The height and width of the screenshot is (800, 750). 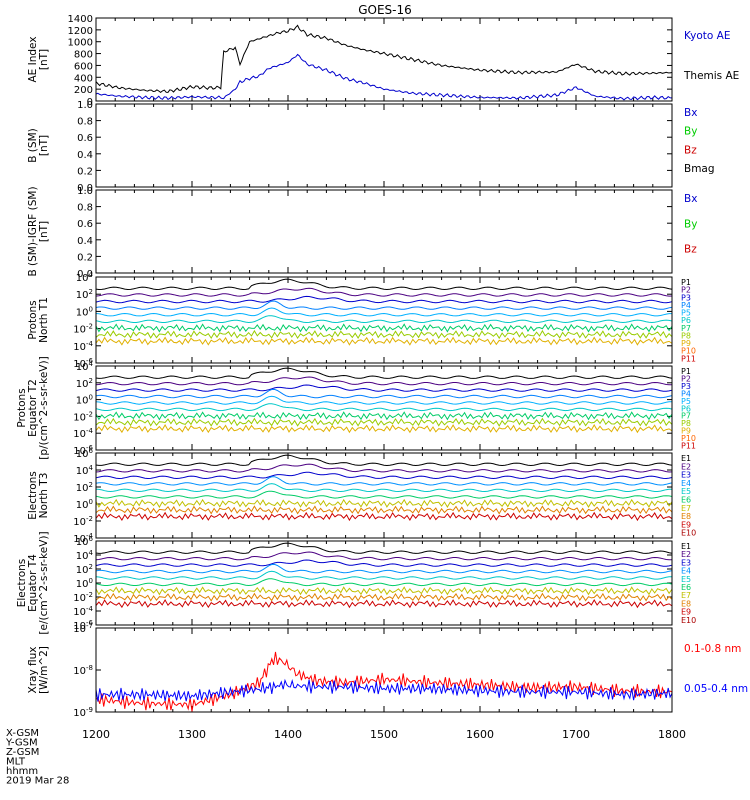 I want to click on legend-label: Kyoto AE, so click(x=707, y=36).